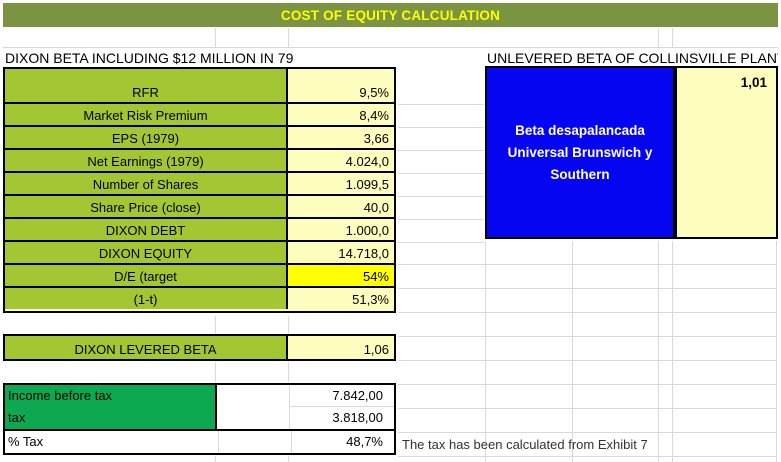 The image size is (781, 462). Describe the element at coordinates (726, 152) in the screenshot. I see `unlevered-beta-value-box: 1,01` at that location.